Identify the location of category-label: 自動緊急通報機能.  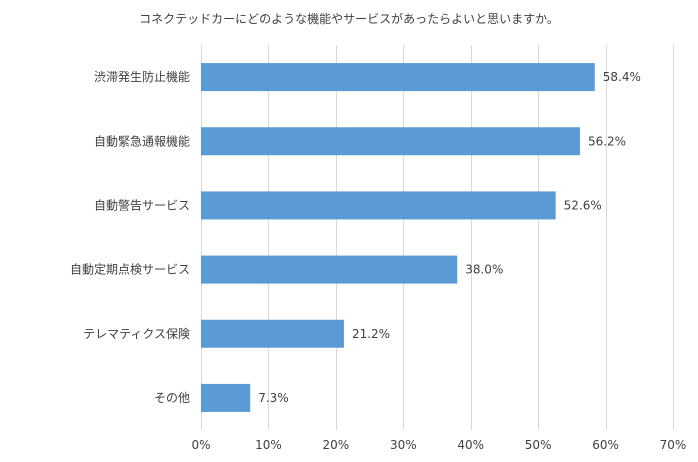
(142, 140).